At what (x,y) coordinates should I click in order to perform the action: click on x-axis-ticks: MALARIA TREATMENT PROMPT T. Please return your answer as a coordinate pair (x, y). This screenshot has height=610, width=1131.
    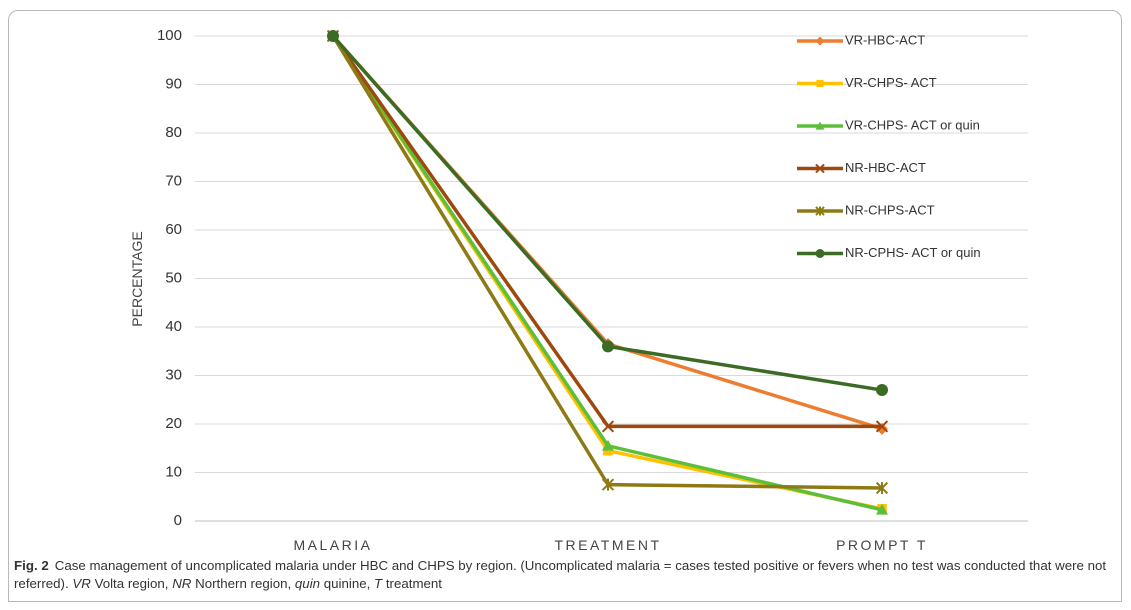
    Looking at the image, I should click on (611, 545).